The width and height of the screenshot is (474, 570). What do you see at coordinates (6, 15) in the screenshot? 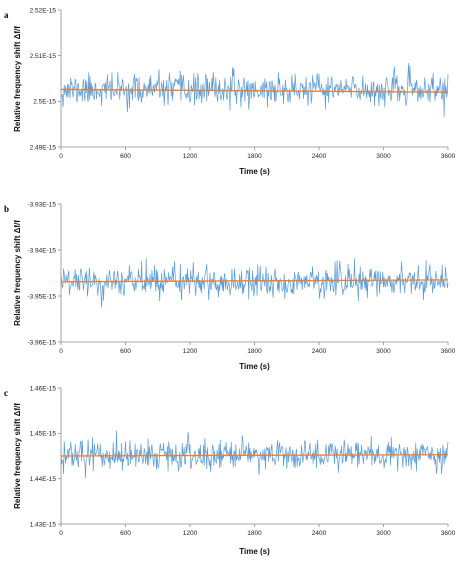
I see `panel-letter: a` at bounding box center [6, 15].